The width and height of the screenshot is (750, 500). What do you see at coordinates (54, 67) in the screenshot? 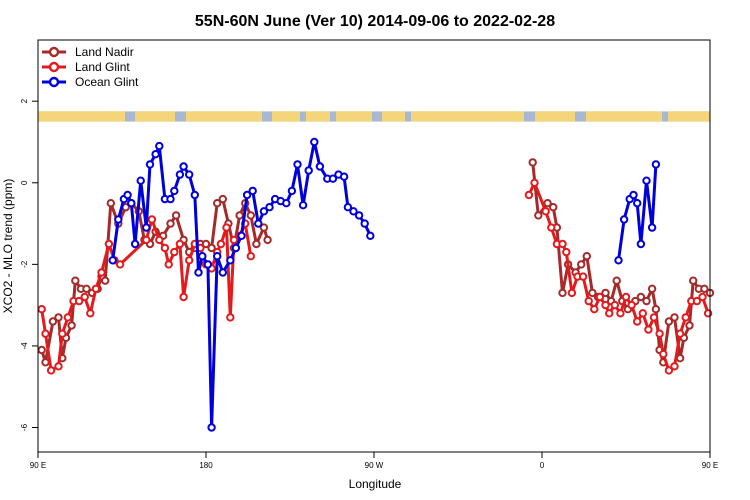
I see `legend-swatch-marker` at bounding box center [54, 67].